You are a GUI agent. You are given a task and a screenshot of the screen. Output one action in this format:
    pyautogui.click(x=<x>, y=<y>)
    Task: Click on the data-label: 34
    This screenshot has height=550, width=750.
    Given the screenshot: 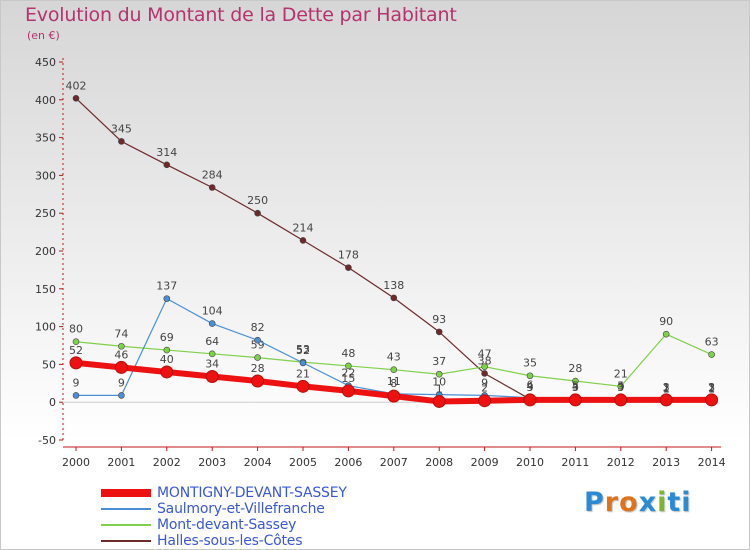 What is the action you would take?
    pyautogui.click(x=212, y=363)
    